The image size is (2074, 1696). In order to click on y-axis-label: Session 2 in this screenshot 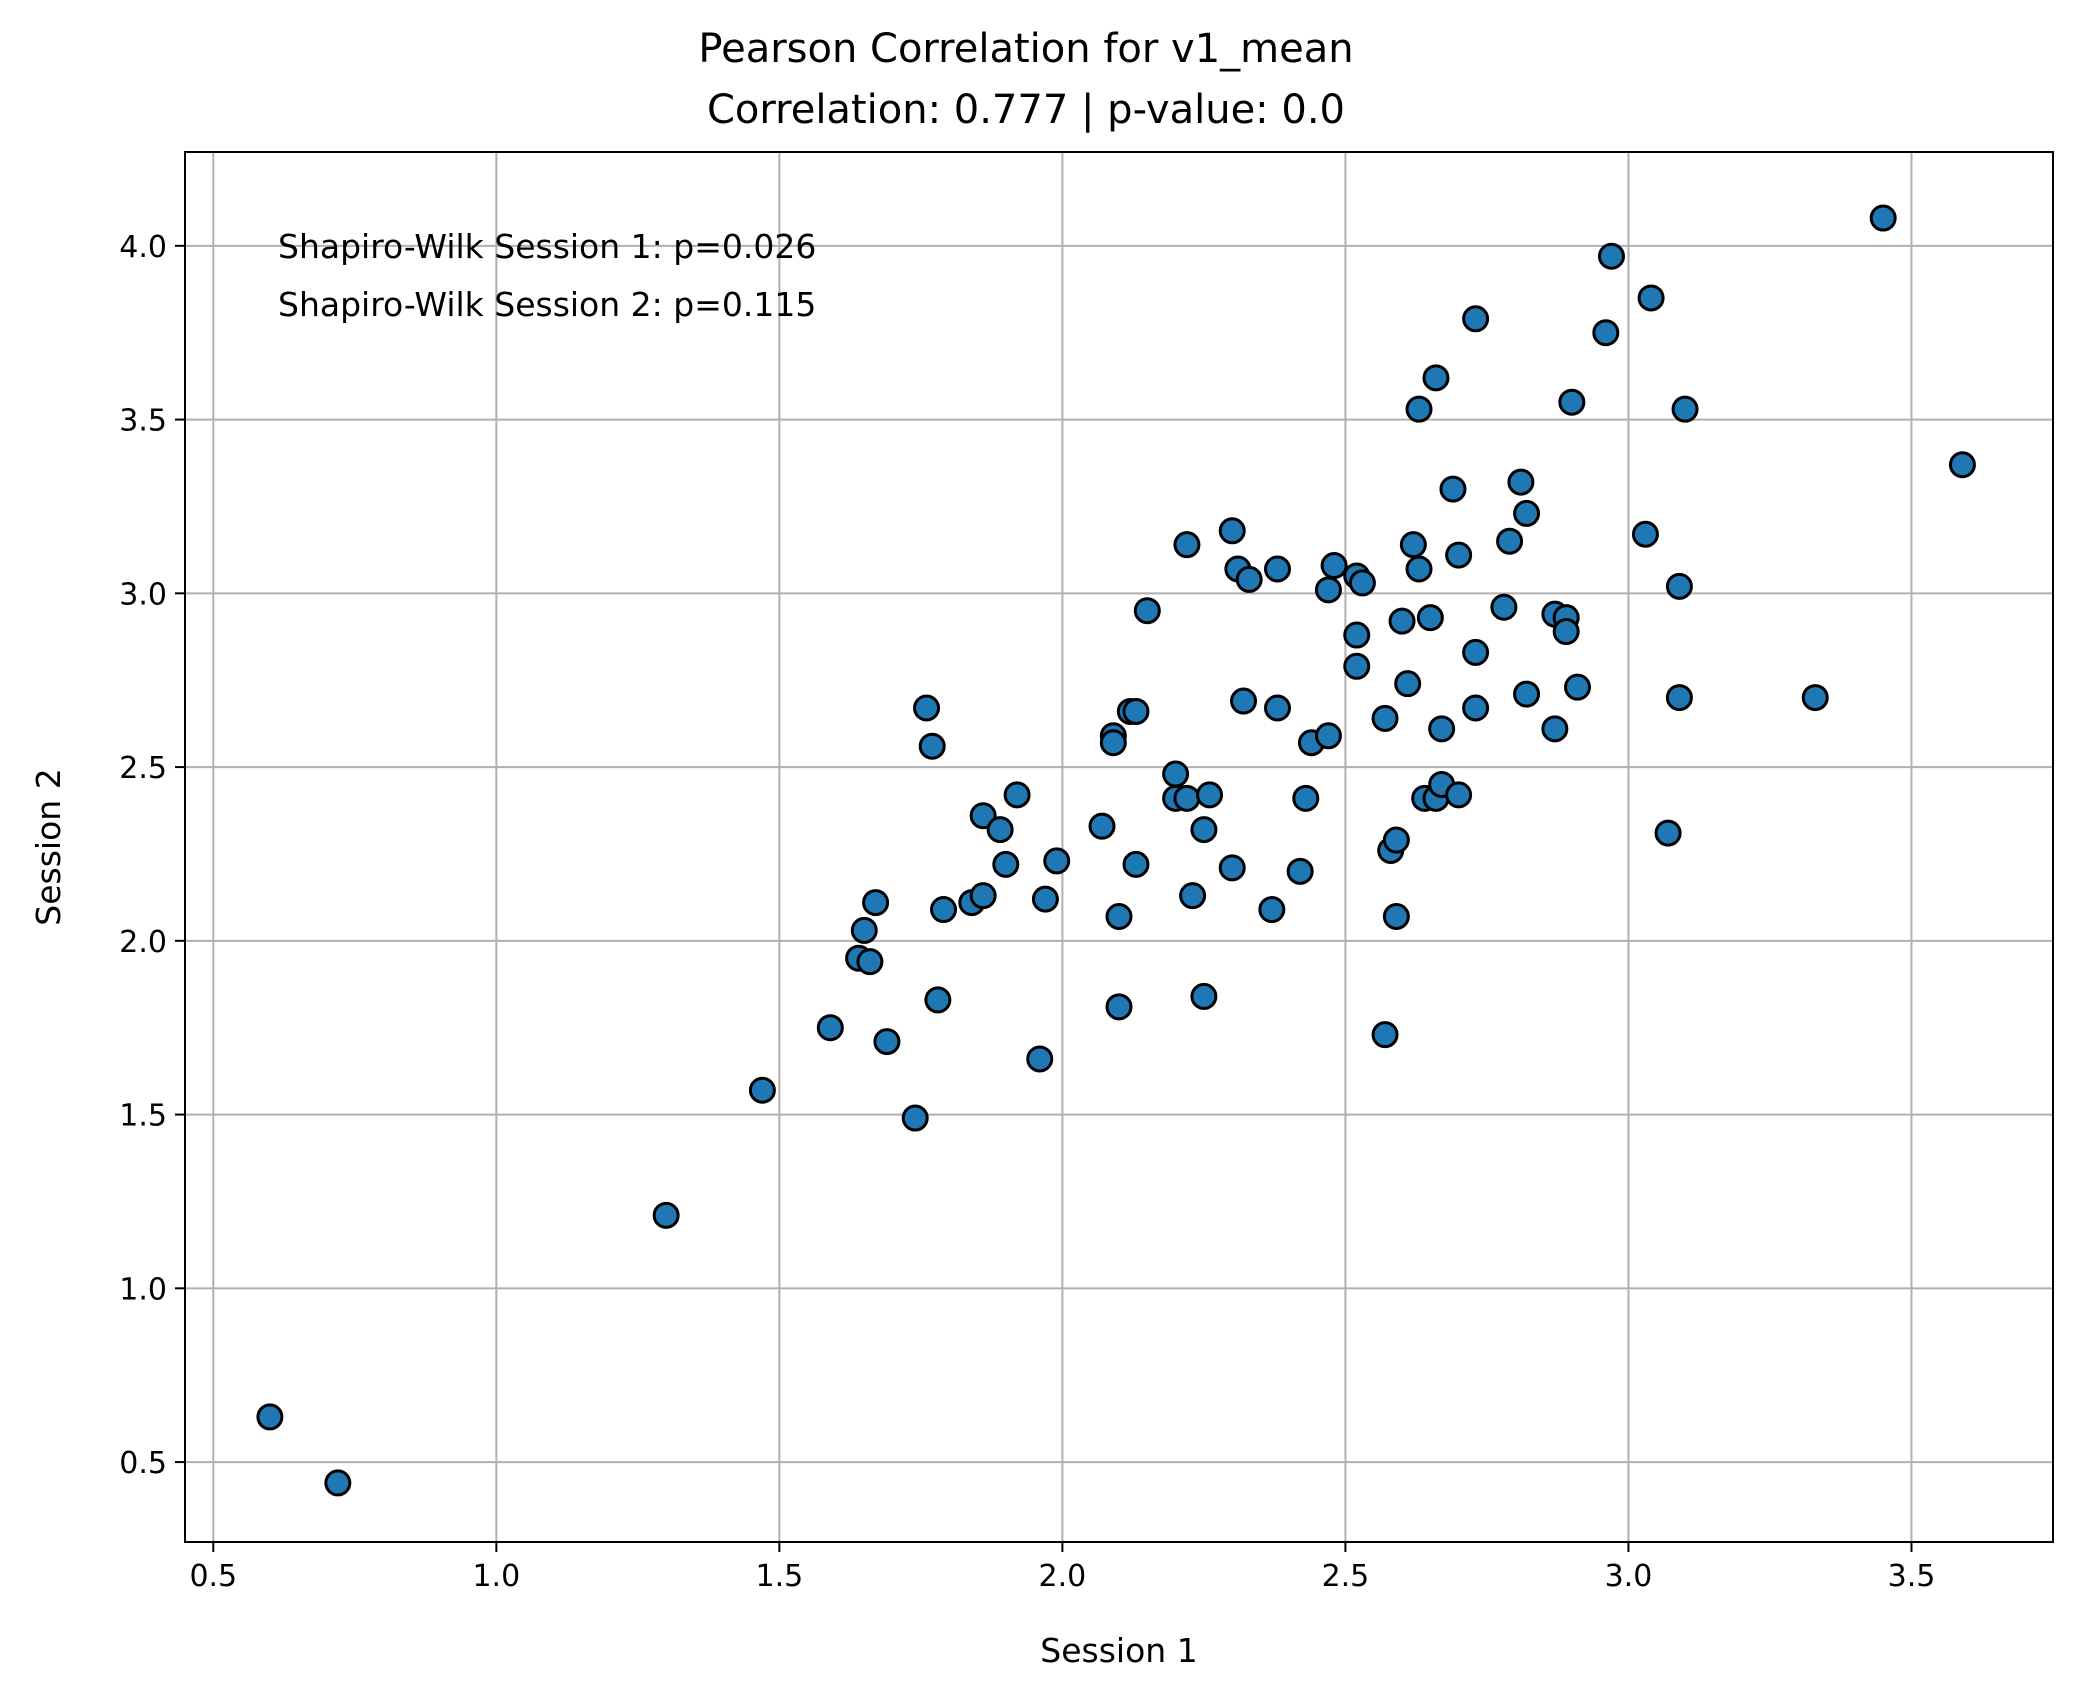, I will do `click(48, 846)`.